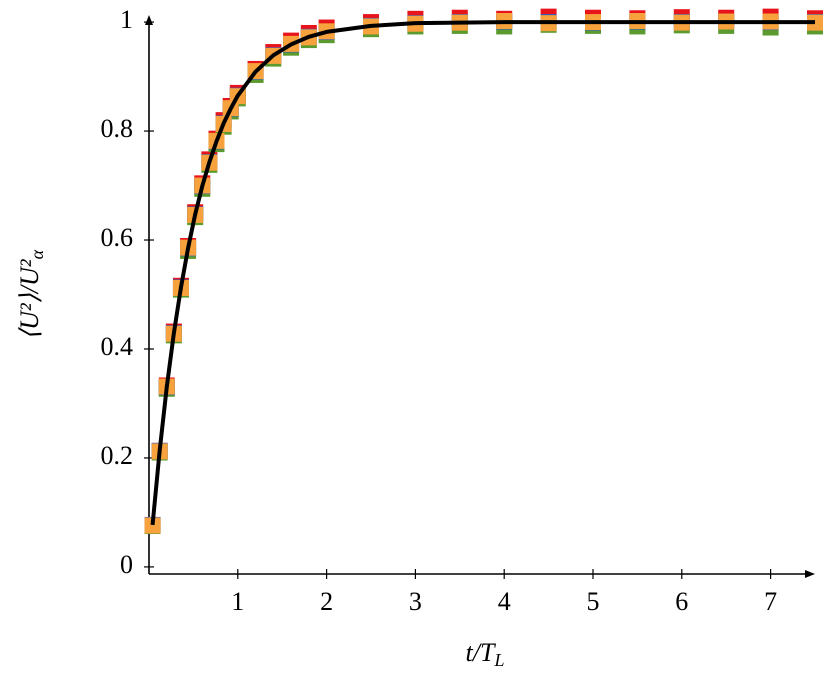 This screenshot has height=683, width=832. Describe the element at coordinates (593, 601) in the screenshot. I see `x-tick-label: 5` at that location.